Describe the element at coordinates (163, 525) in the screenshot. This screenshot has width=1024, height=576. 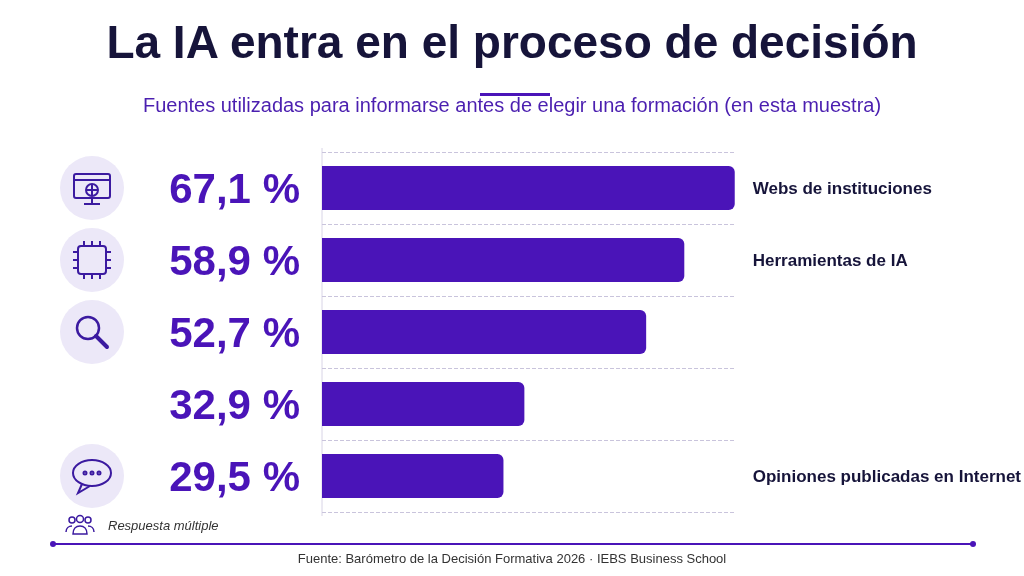
I see `text: Respuesta múltiple` at that location.